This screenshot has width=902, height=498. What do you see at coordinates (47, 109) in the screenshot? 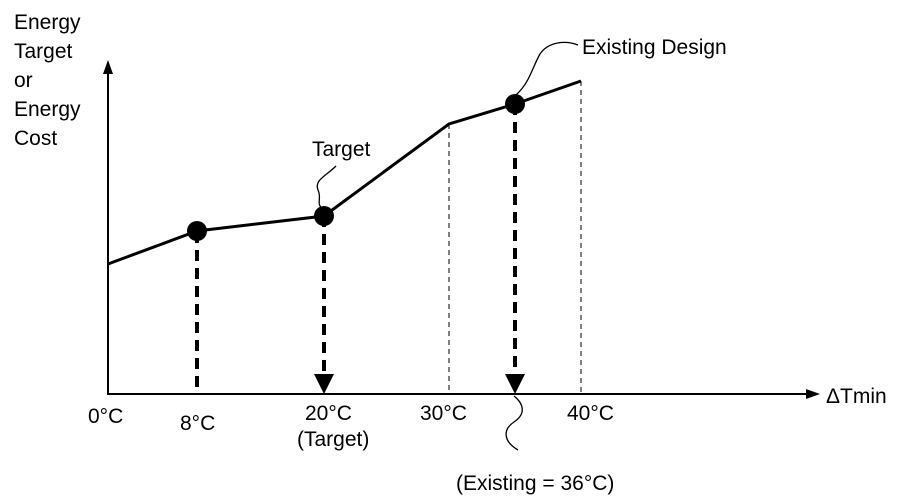
I see `y-axis-label-line-4: Energy` at bounding box center [47, 109].